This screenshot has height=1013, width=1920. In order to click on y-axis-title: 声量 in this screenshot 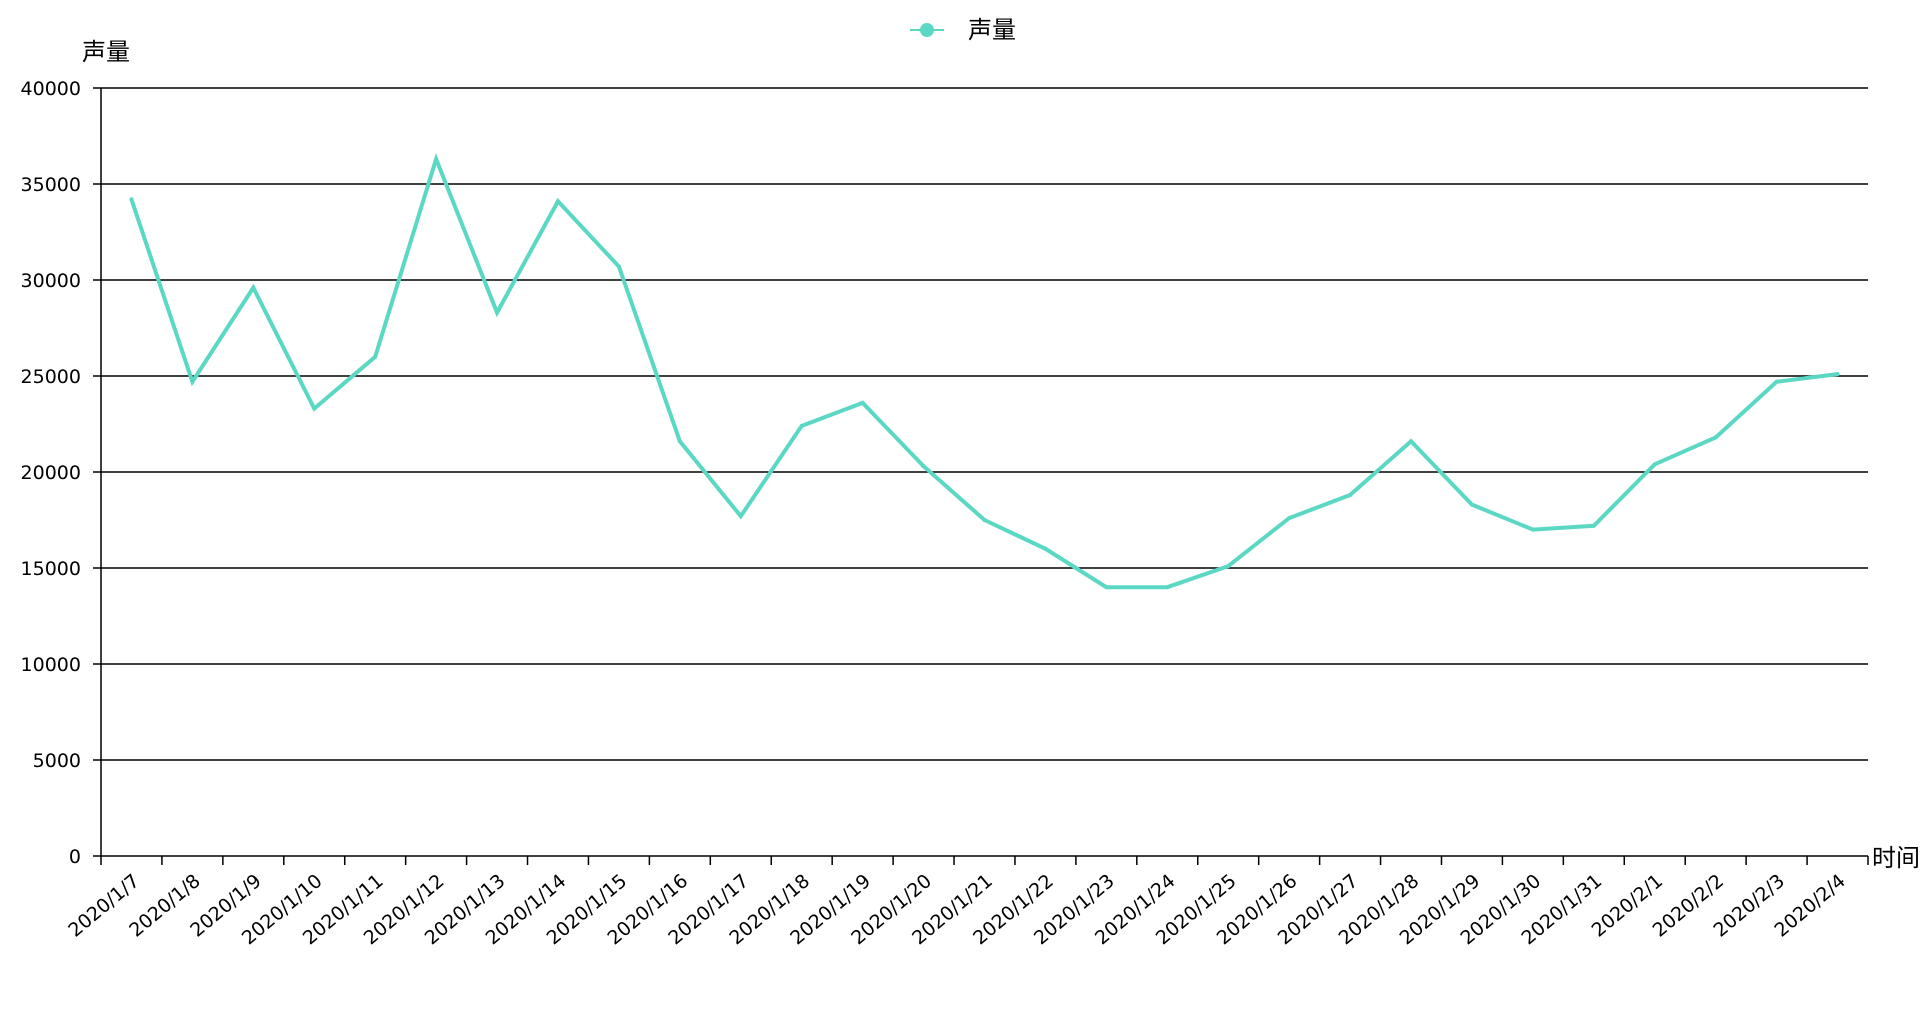, I will do `click(106, 52)`.